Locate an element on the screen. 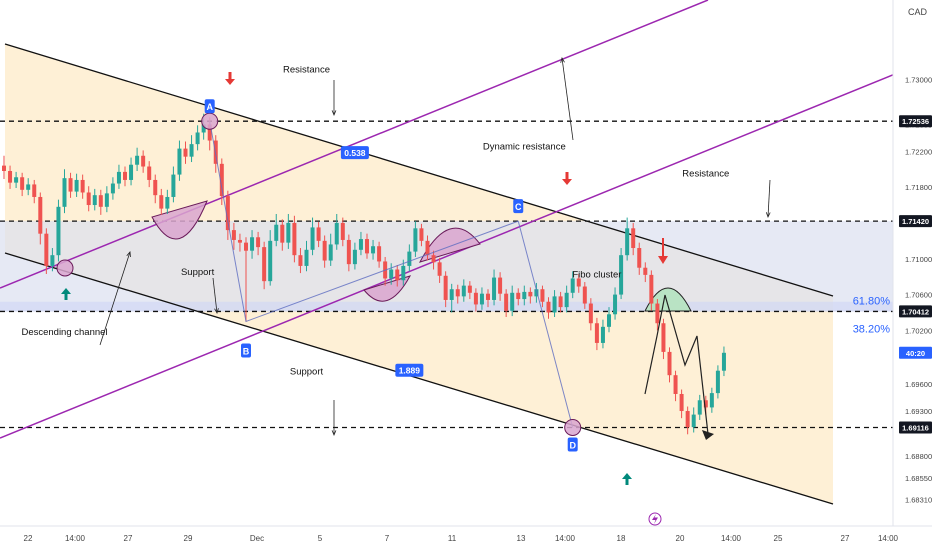 The image size is (932, 555). sell-arrow-c-icon is located at coordinates (567, 178).